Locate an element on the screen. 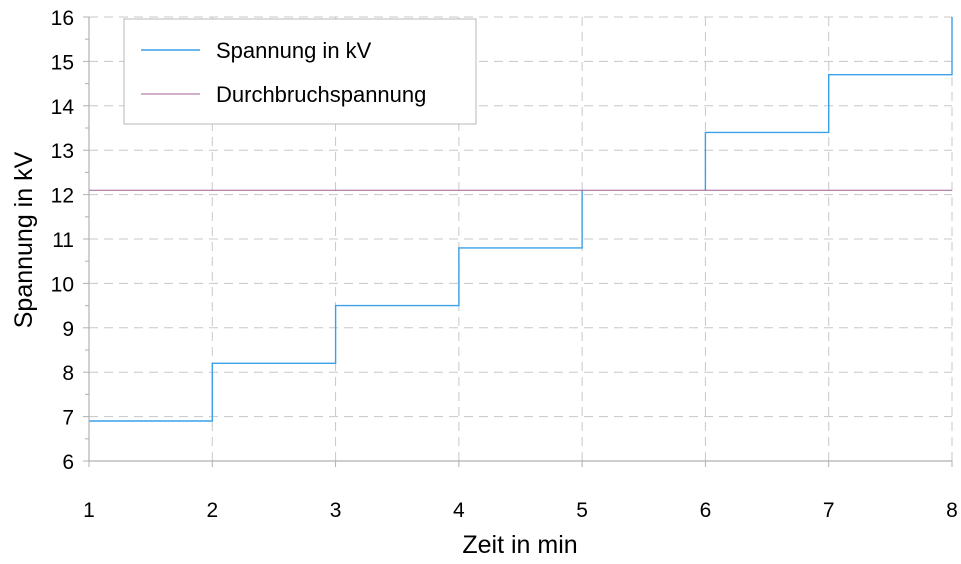  y-tick-label: 9 is located at coordinates (68, 329).